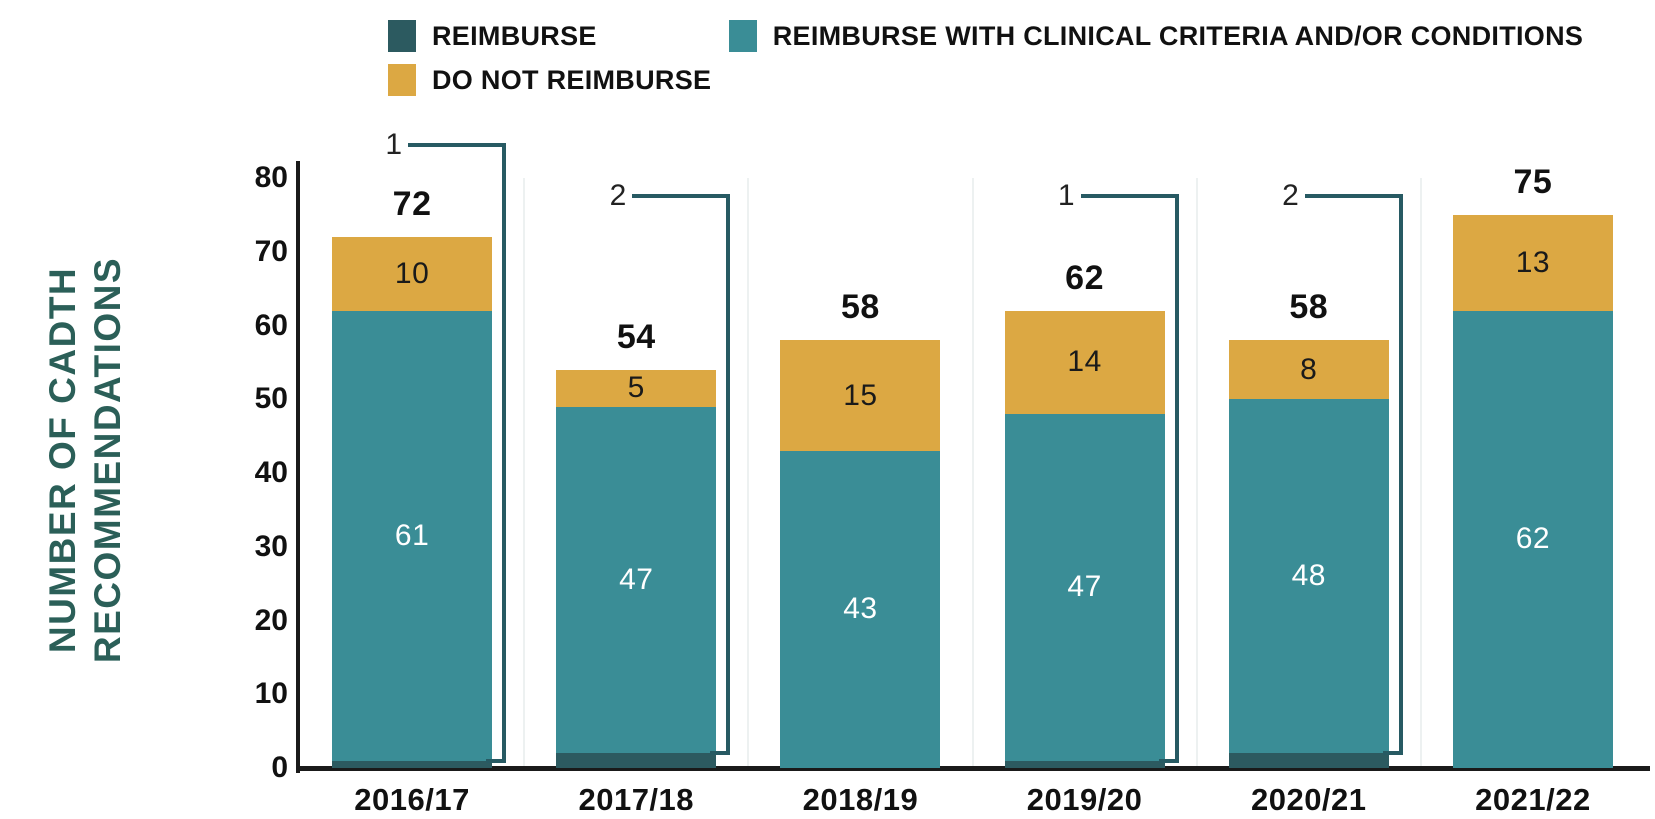 The image size is (1655, 819). What do you see at coordinates (572, 79) in the screenshot?
I see `legend-label-do-not-reimburse: DO NOT REIMBURSE` at bounding box center [572, 79].